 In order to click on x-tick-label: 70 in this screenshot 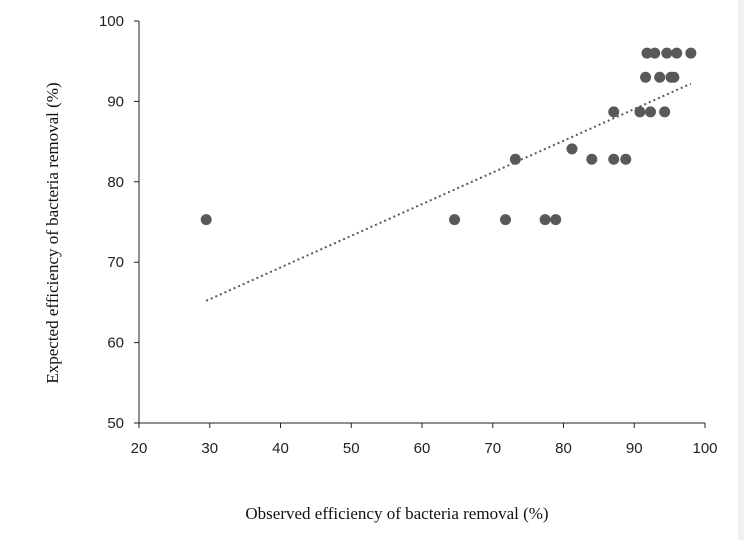, I will do `click(492, 448)`.